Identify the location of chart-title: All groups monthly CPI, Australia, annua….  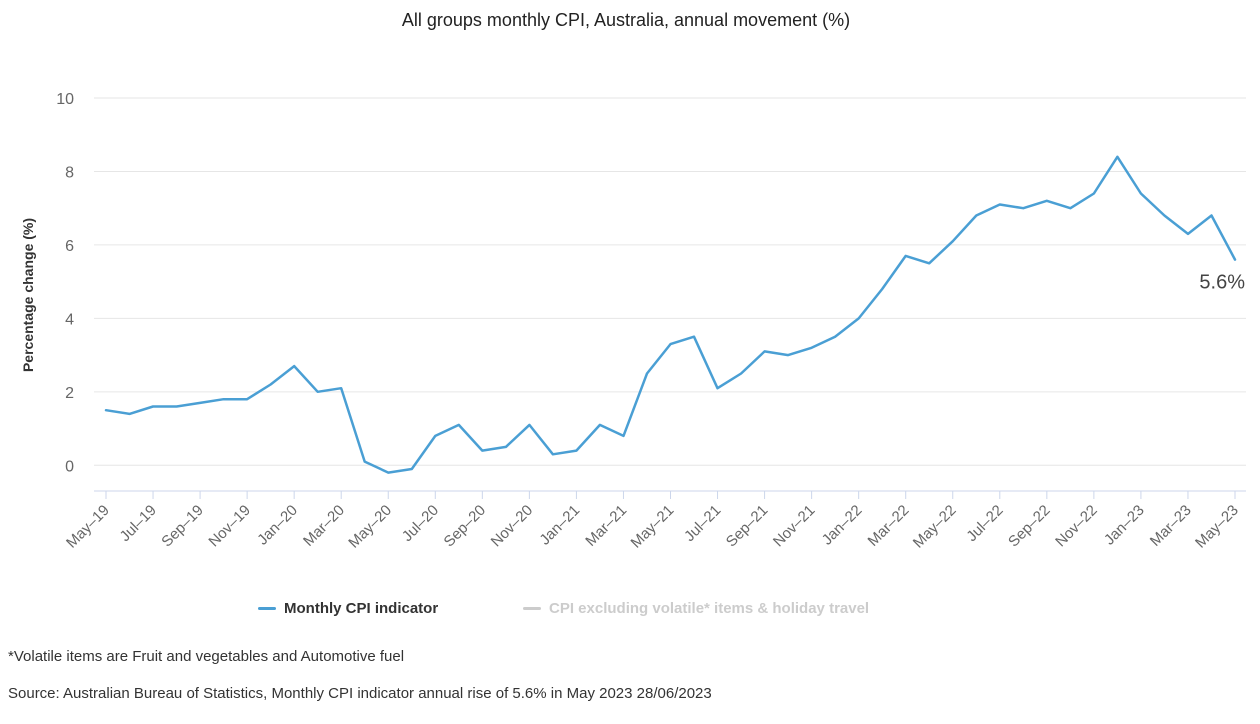
(626, 20).